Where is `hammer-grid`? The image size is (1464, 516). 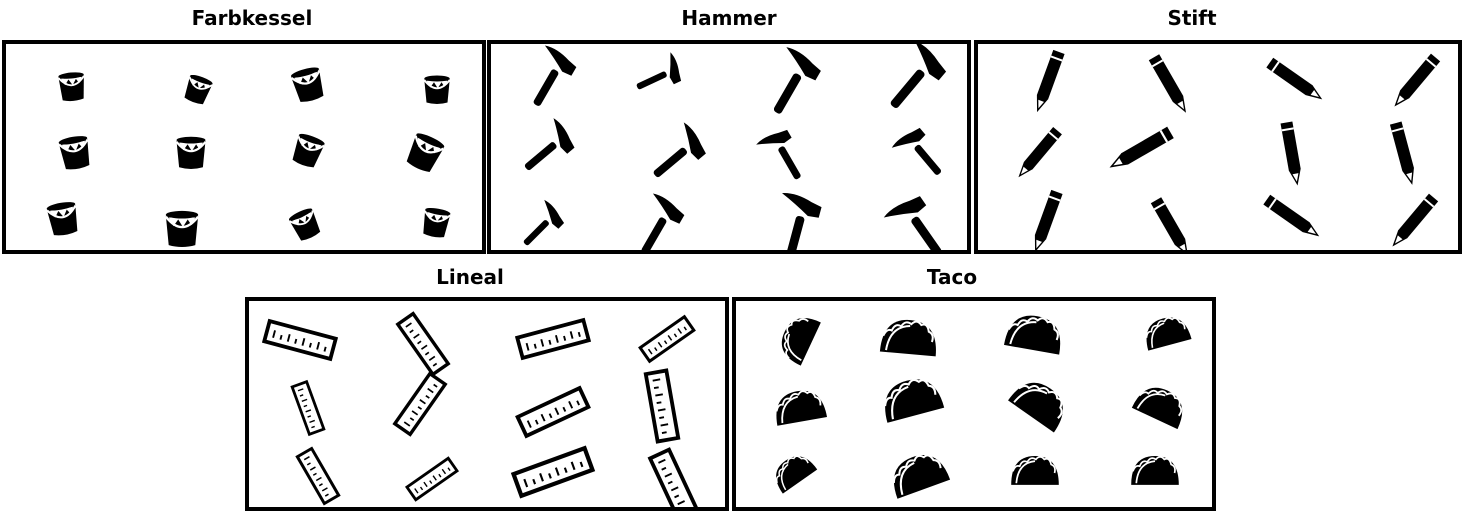
hammer-grid is located at coordinates (735, 147).